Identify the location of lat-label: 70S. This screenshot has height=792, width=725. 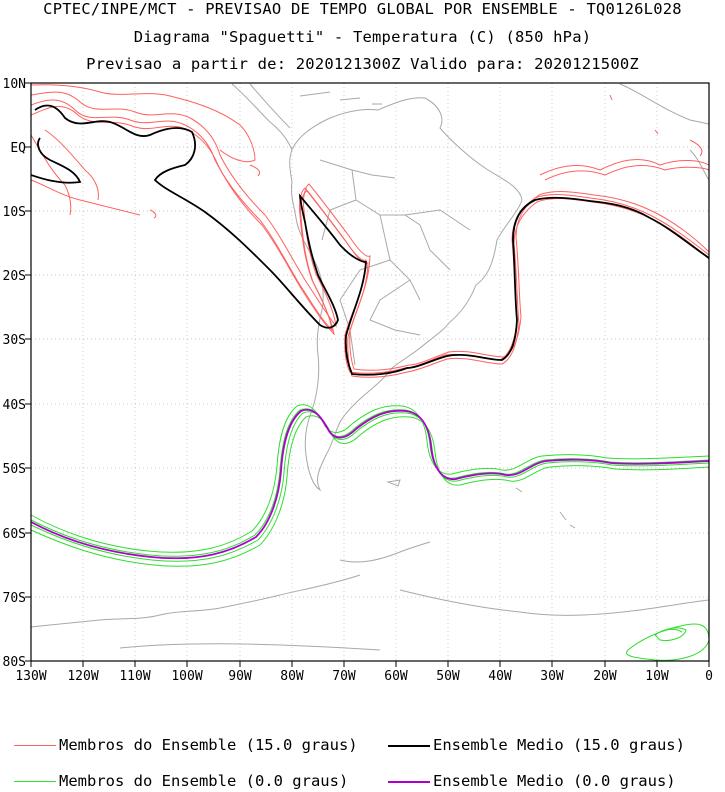
(14, 598).